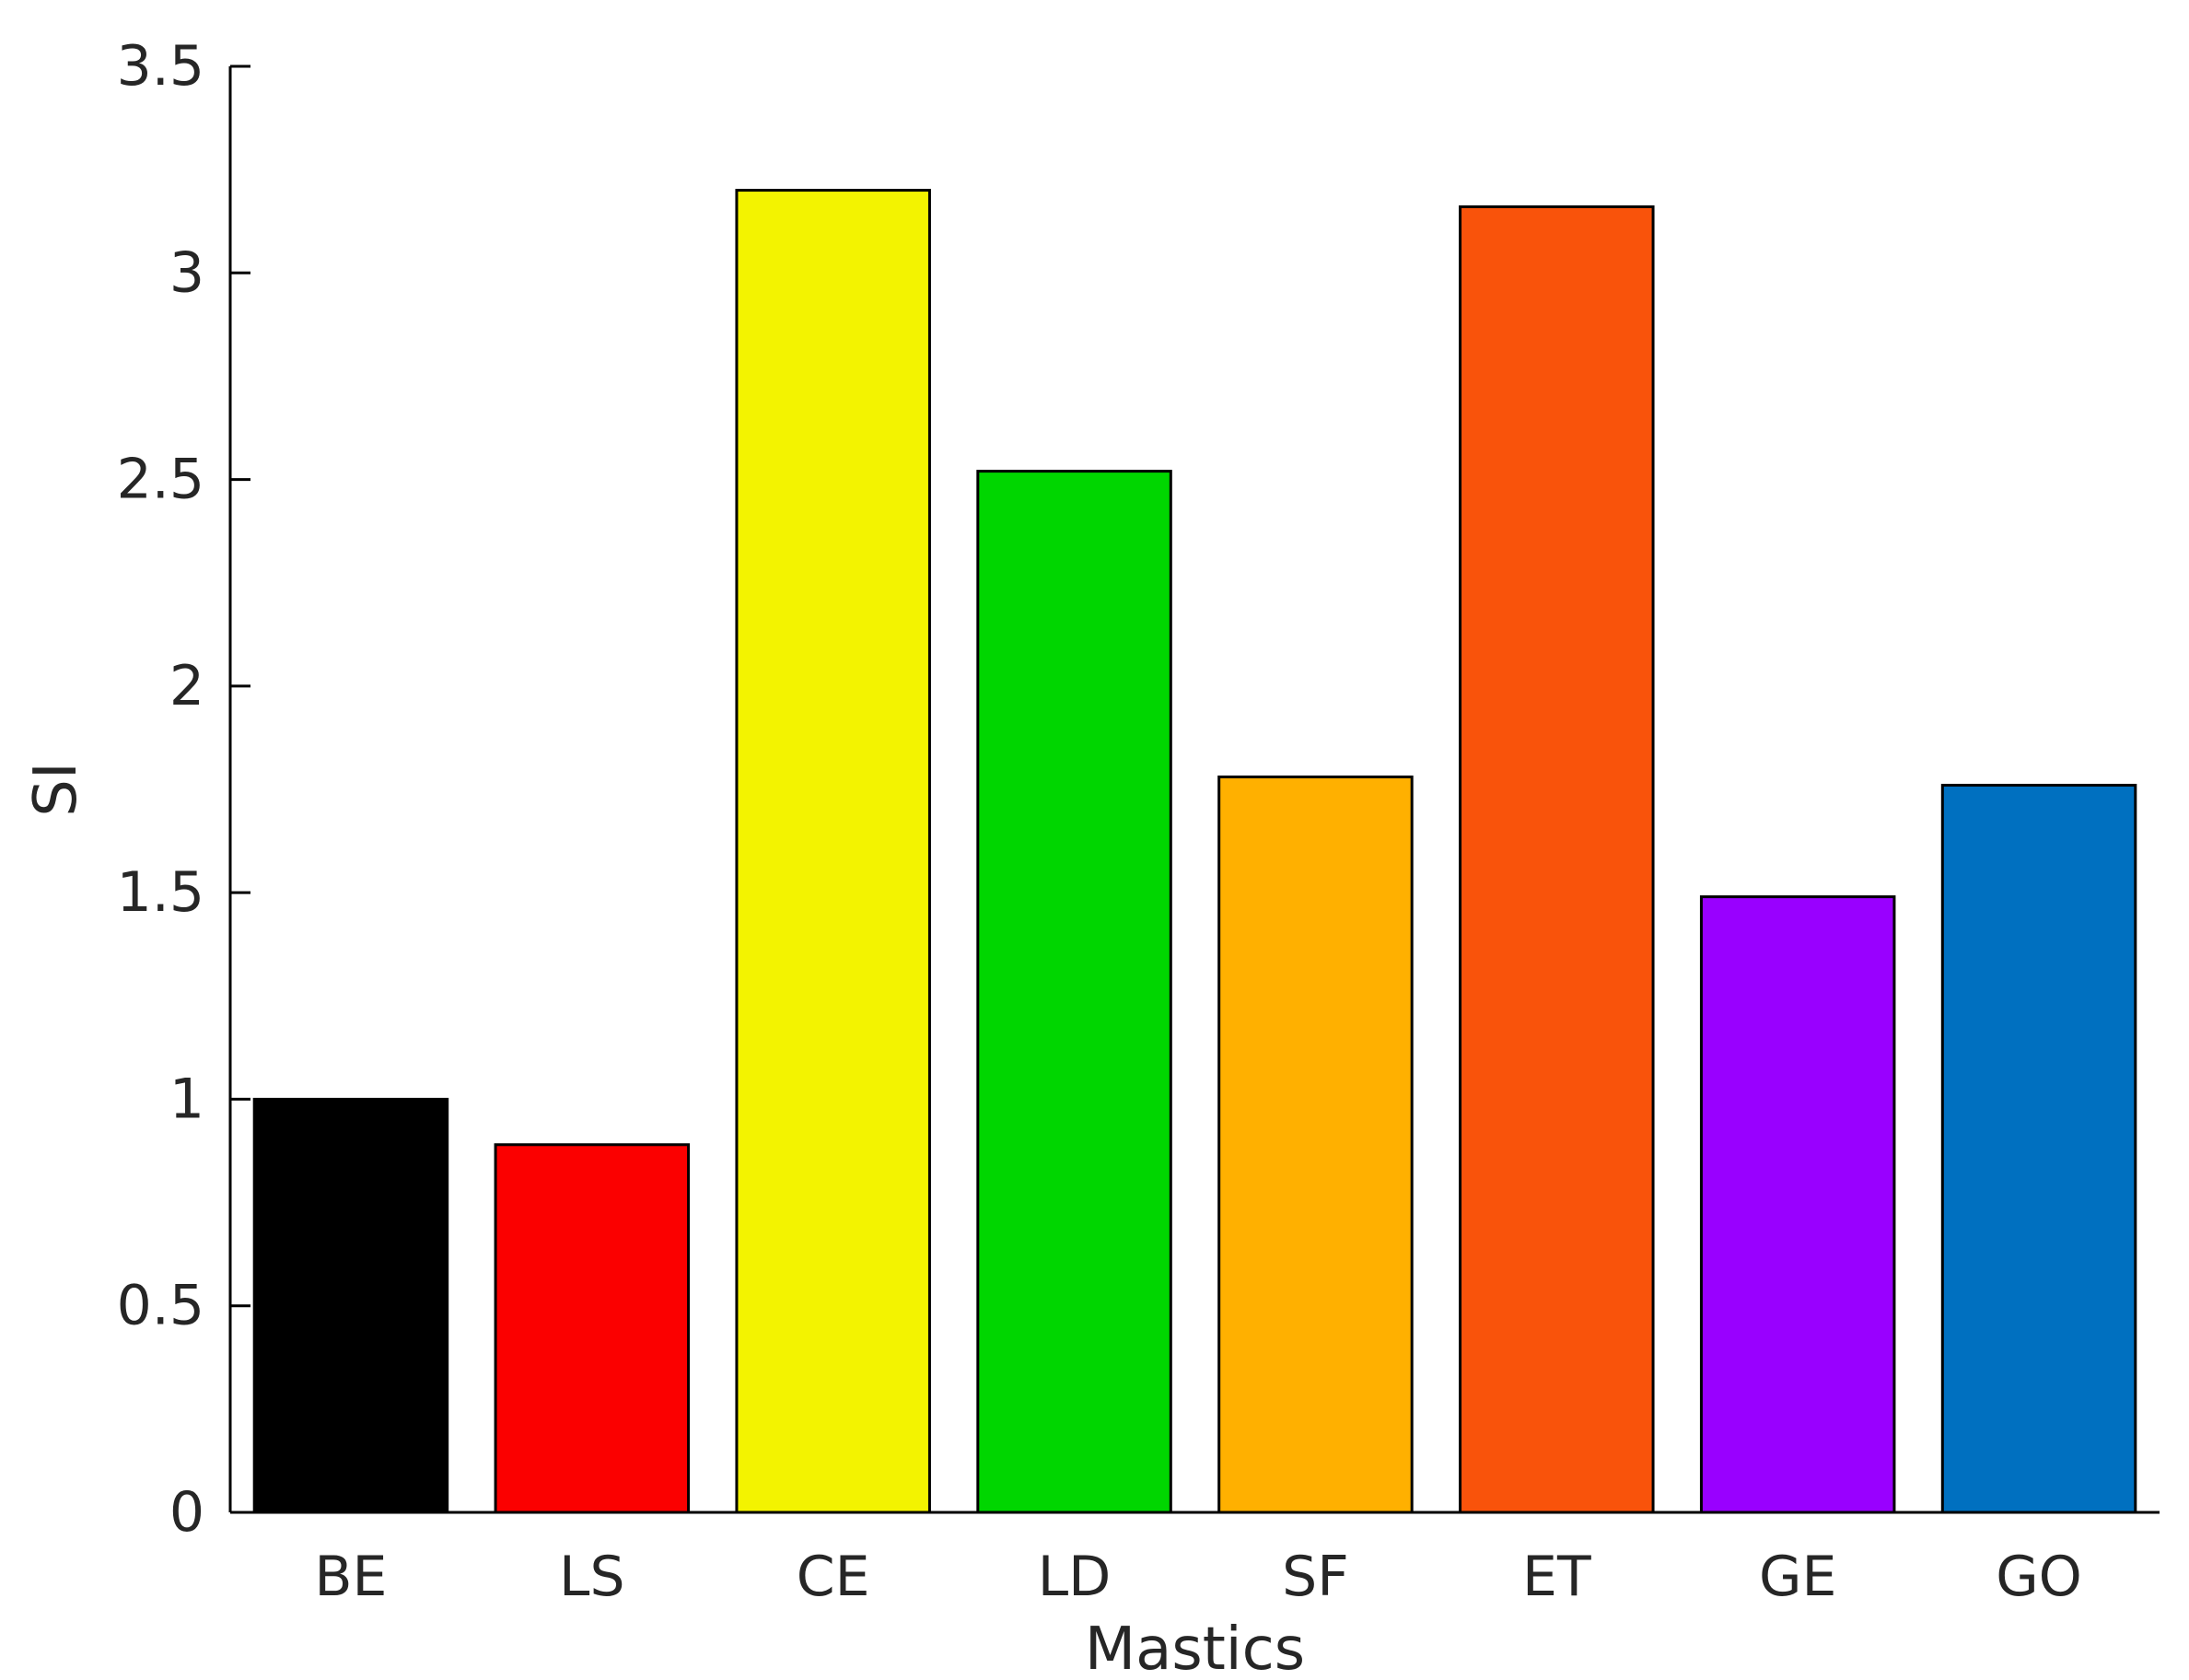 This screenshot has width=2189, height=1680. What do you see at coordinates (186, 1512) in the screenshot?
I see `y-tick-label: 0` at bounding box center [186, 1512].